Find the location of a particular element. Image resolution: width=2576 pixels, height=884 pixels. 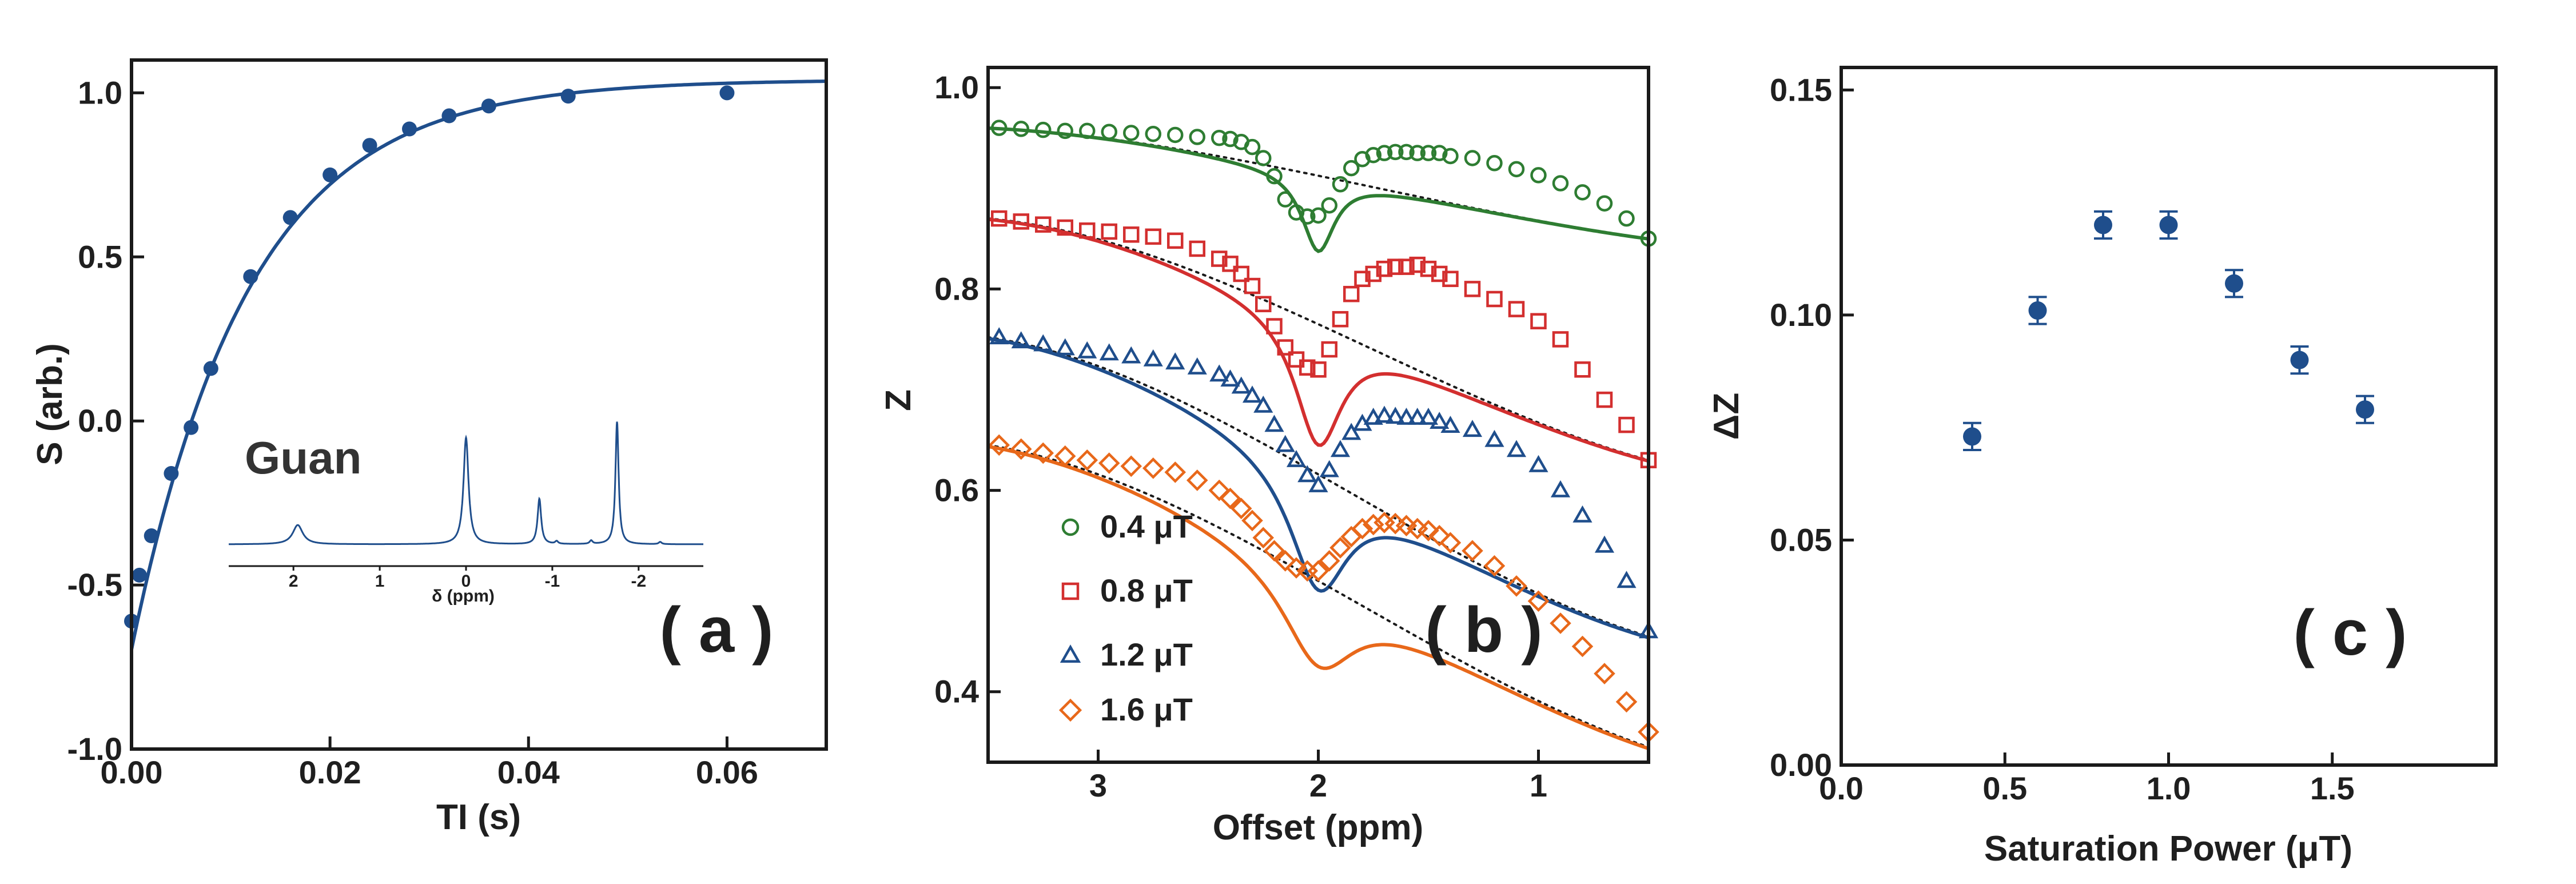

panel-b-xtick-label-2: 1 is located at coordinates (1538, 785).